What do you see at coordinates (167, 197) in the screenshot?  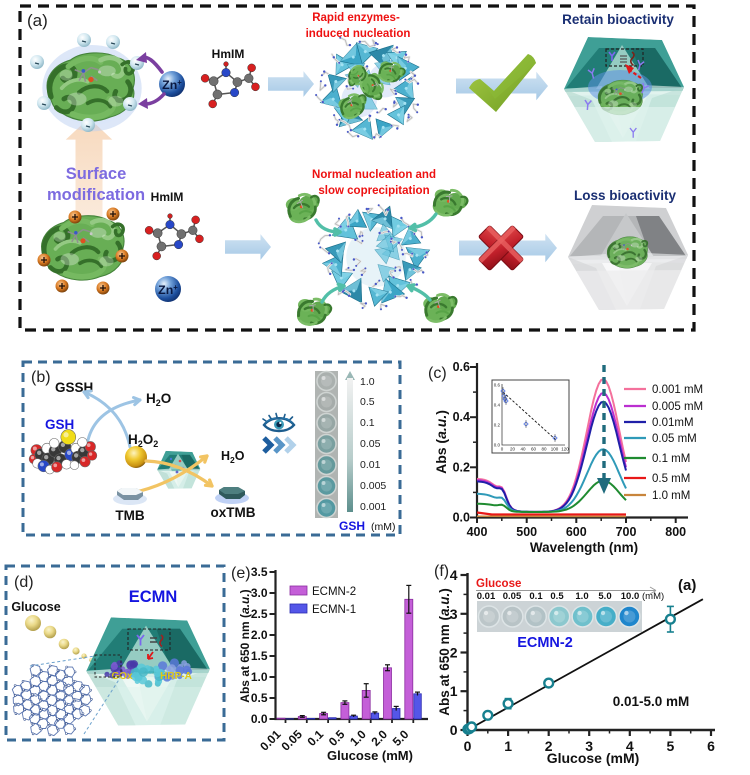 I see `svg-text: HmIM` at bounding box center [167, 197].